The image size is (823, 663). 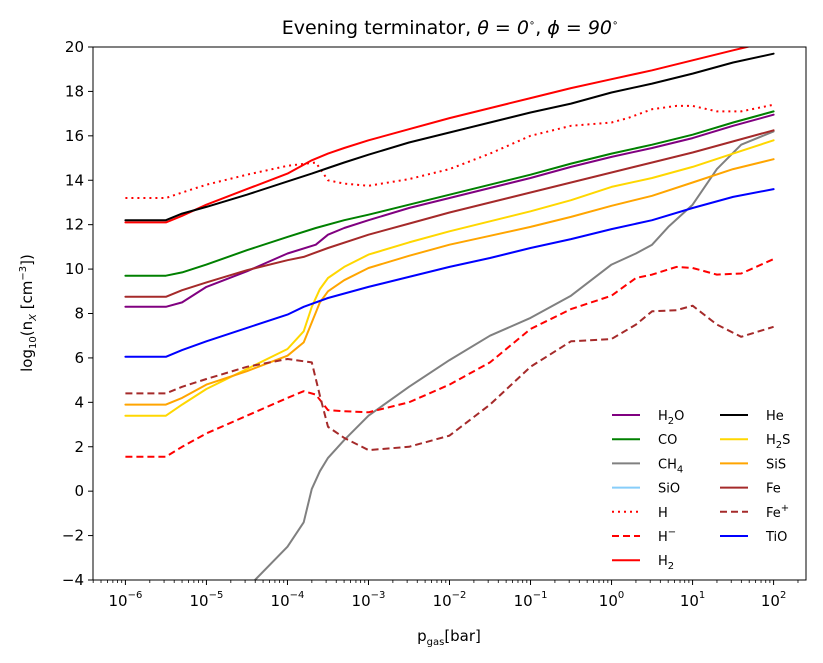 I want to click on legend-label: Fe, so click(x=773, y=489).